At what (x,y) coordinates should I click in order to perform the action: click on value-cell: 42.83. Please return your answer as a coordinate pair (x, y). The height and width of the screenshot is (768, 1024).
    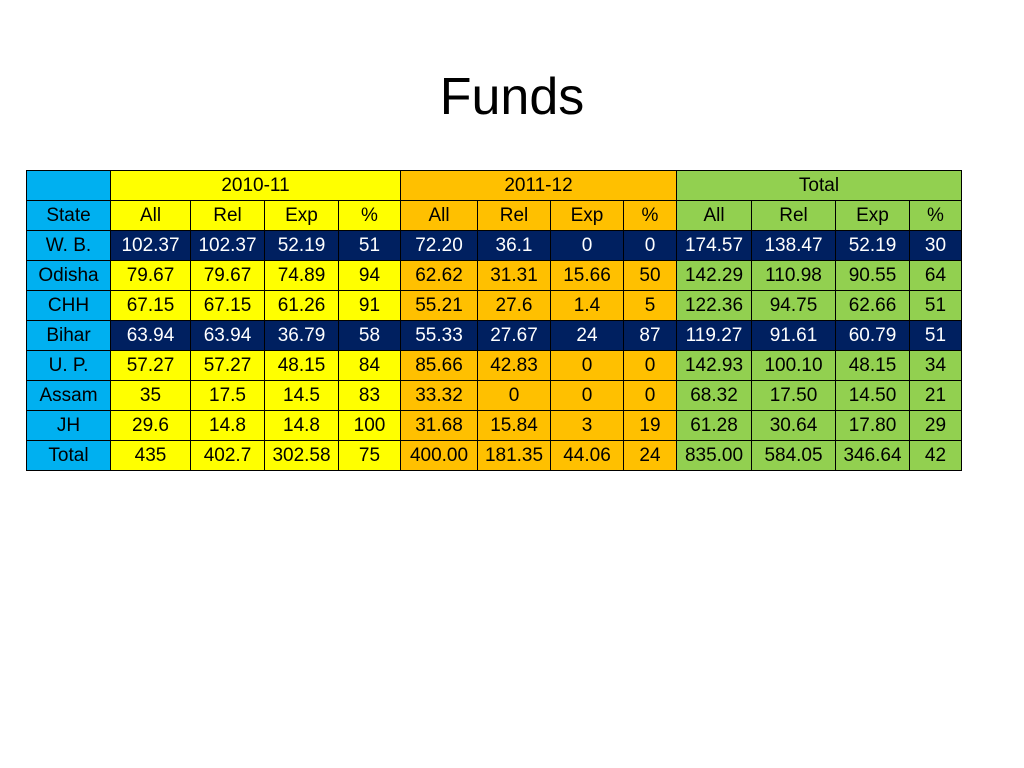
    Looking at the image, I should click on (514, 365).